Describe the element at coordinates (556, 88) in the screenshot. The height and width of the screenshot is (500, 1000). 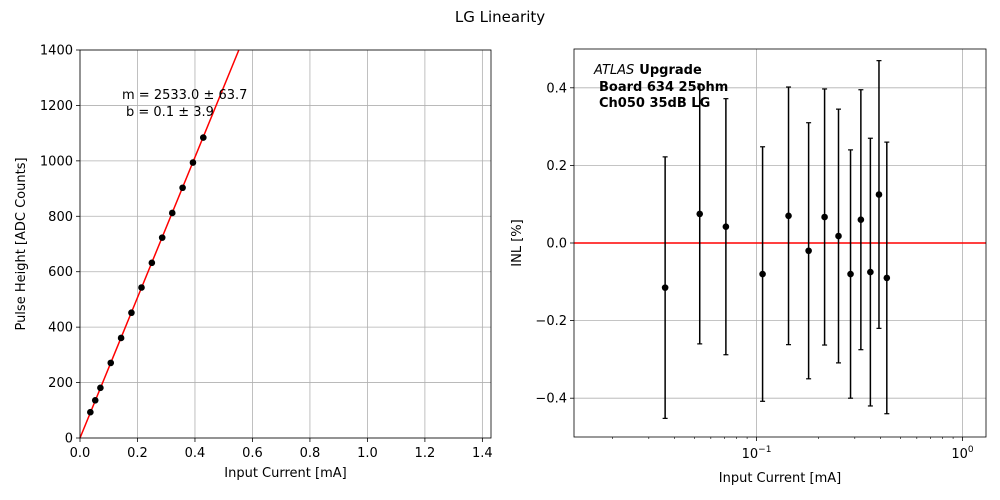
I see `right-y-tick-label: 0.4` at that location.